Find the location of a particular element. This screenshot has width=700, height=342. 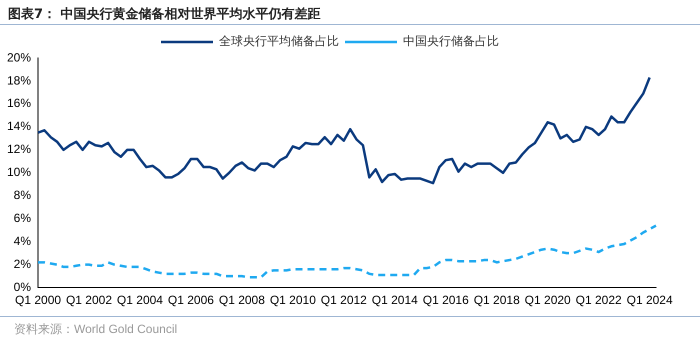

x-tick-label: Q1 2004 is located at coordinates (140, 300).